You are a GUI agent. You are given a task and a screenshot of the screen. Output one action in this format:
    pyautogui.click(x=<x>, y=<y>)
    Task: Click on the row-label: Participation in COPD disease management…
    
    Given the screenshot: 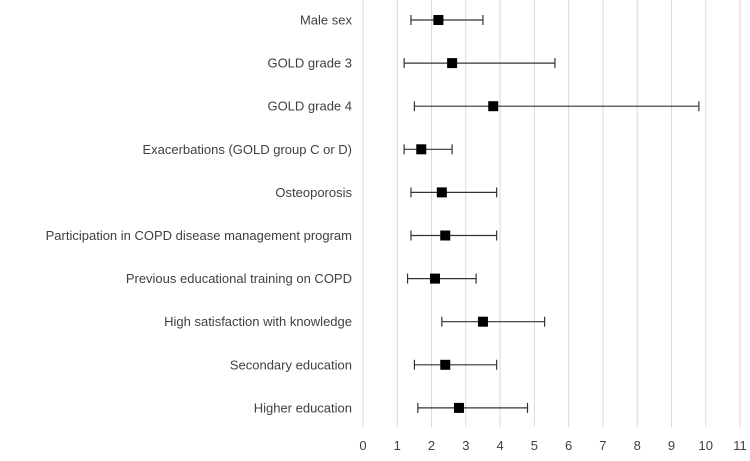 What is the action you would take?
    pyautogui.click(x=199, y=235)
    